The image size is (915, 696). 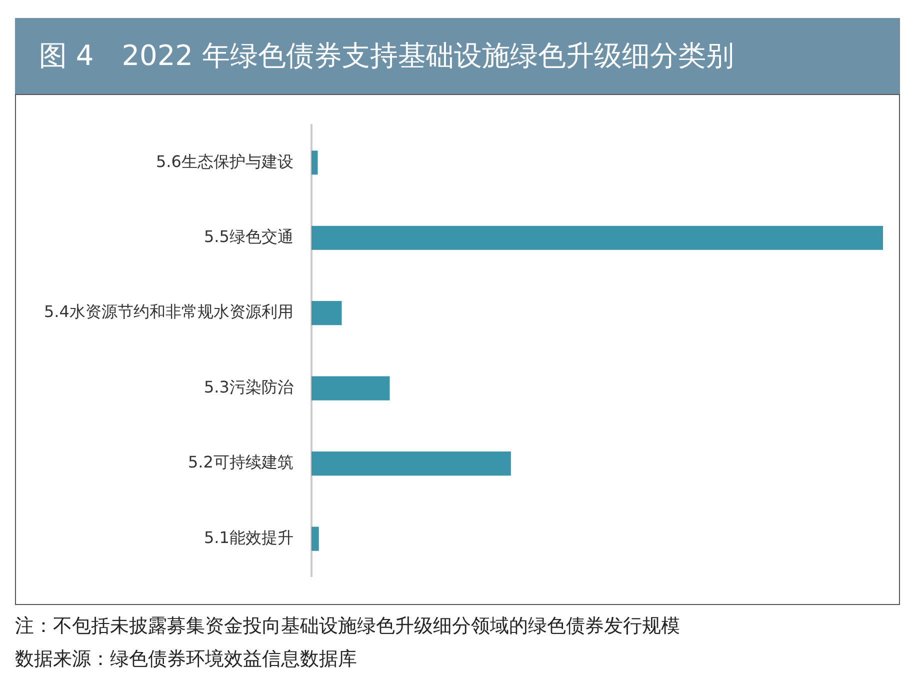 I want to click on y-tick-label: 5.3污染防治, so click(x=249, y=386).